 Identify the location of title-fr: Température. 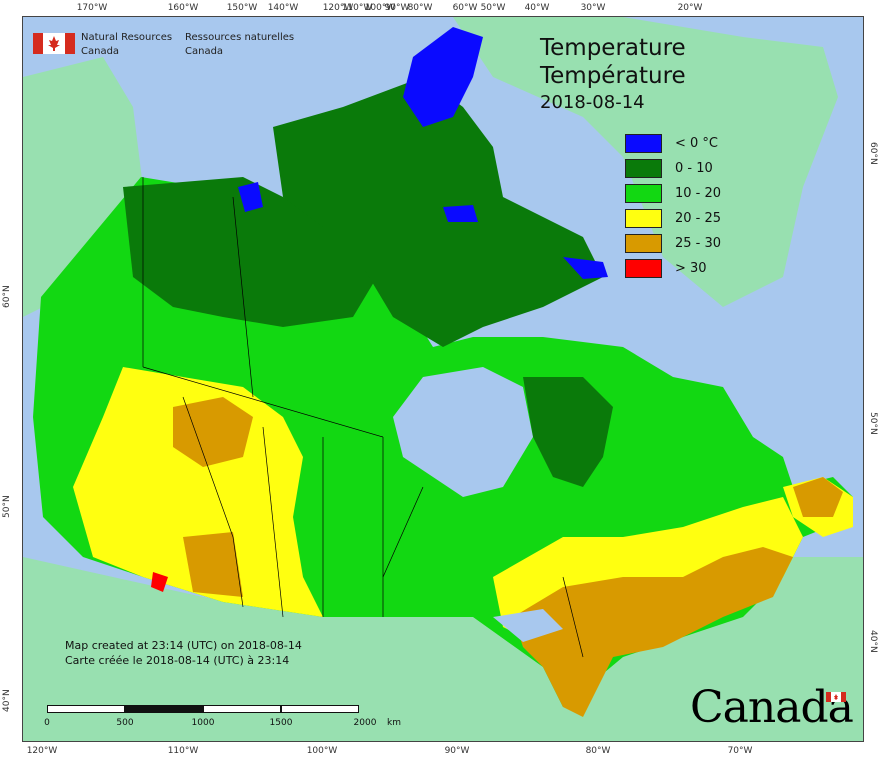
(613, 76).